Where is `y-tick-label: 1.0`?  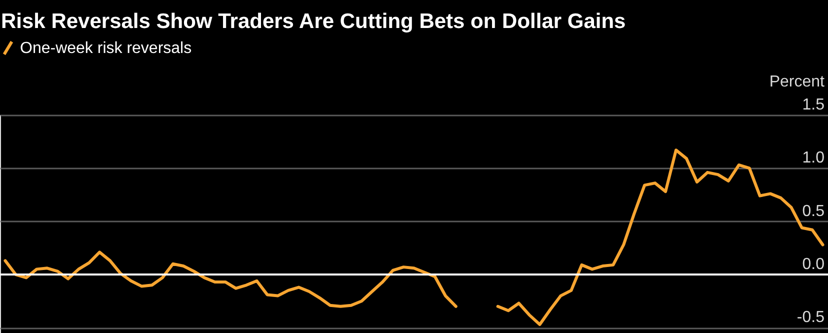
y-tick-label: 1.0 is located at coordinates (813, 158).